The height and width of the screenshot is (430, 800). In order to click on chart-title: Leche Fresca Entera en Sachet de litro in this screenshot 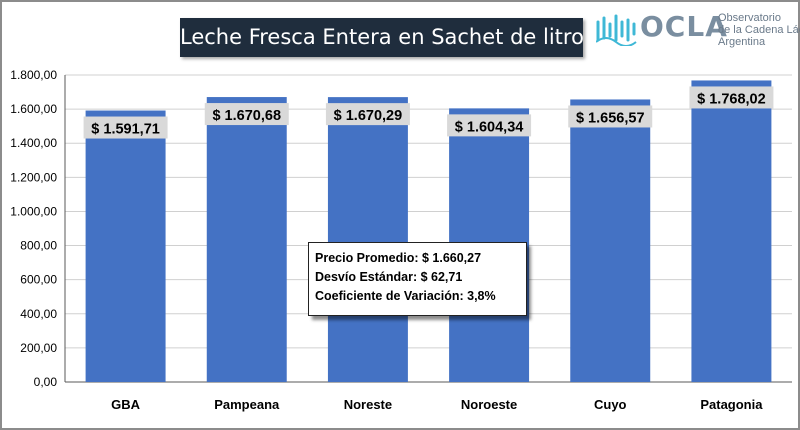, I will do `click(382, 37)`.